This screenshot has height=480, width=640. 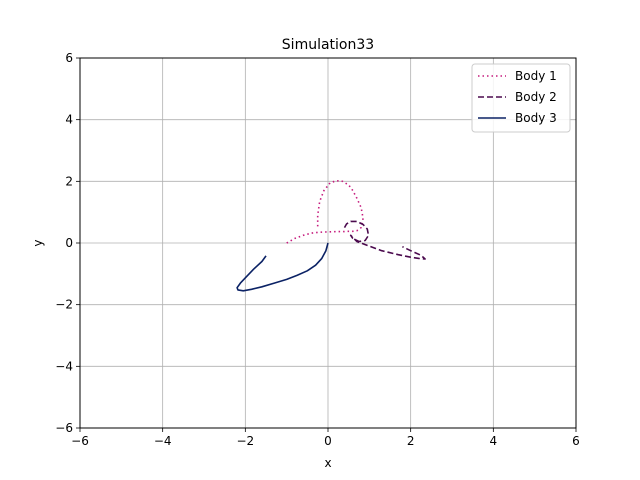 What do you see at coordinates (328, 45) in the screenshot?
I see `chart-title: Simulation33` at bounding box center [328, 45].